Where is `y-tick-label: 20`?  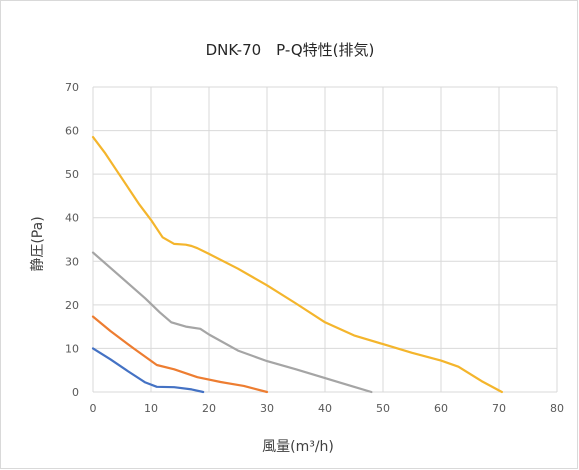 y-tick-label: 20 is located at coordinates (72, 305).